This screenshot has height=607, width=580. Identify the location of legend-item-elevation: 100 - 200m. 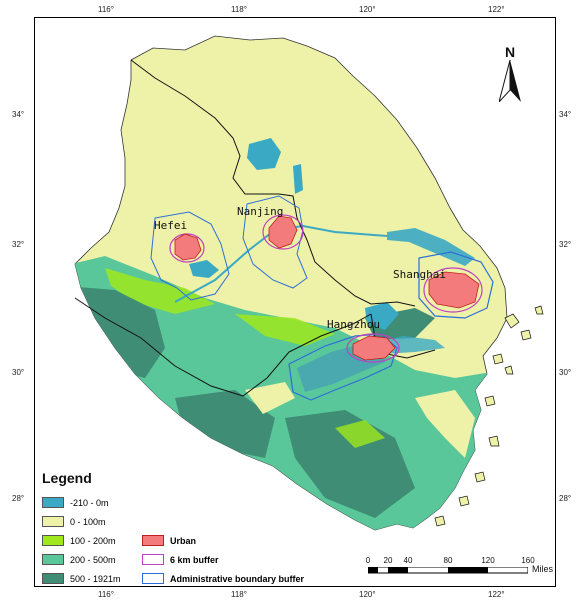
(79, 540).